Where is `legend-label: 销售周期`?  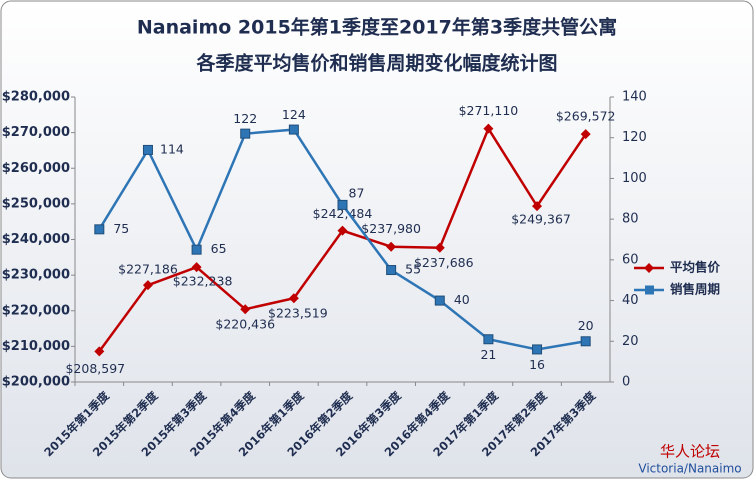 legend-label: 销售周期 is located at coordinates (695, 289).